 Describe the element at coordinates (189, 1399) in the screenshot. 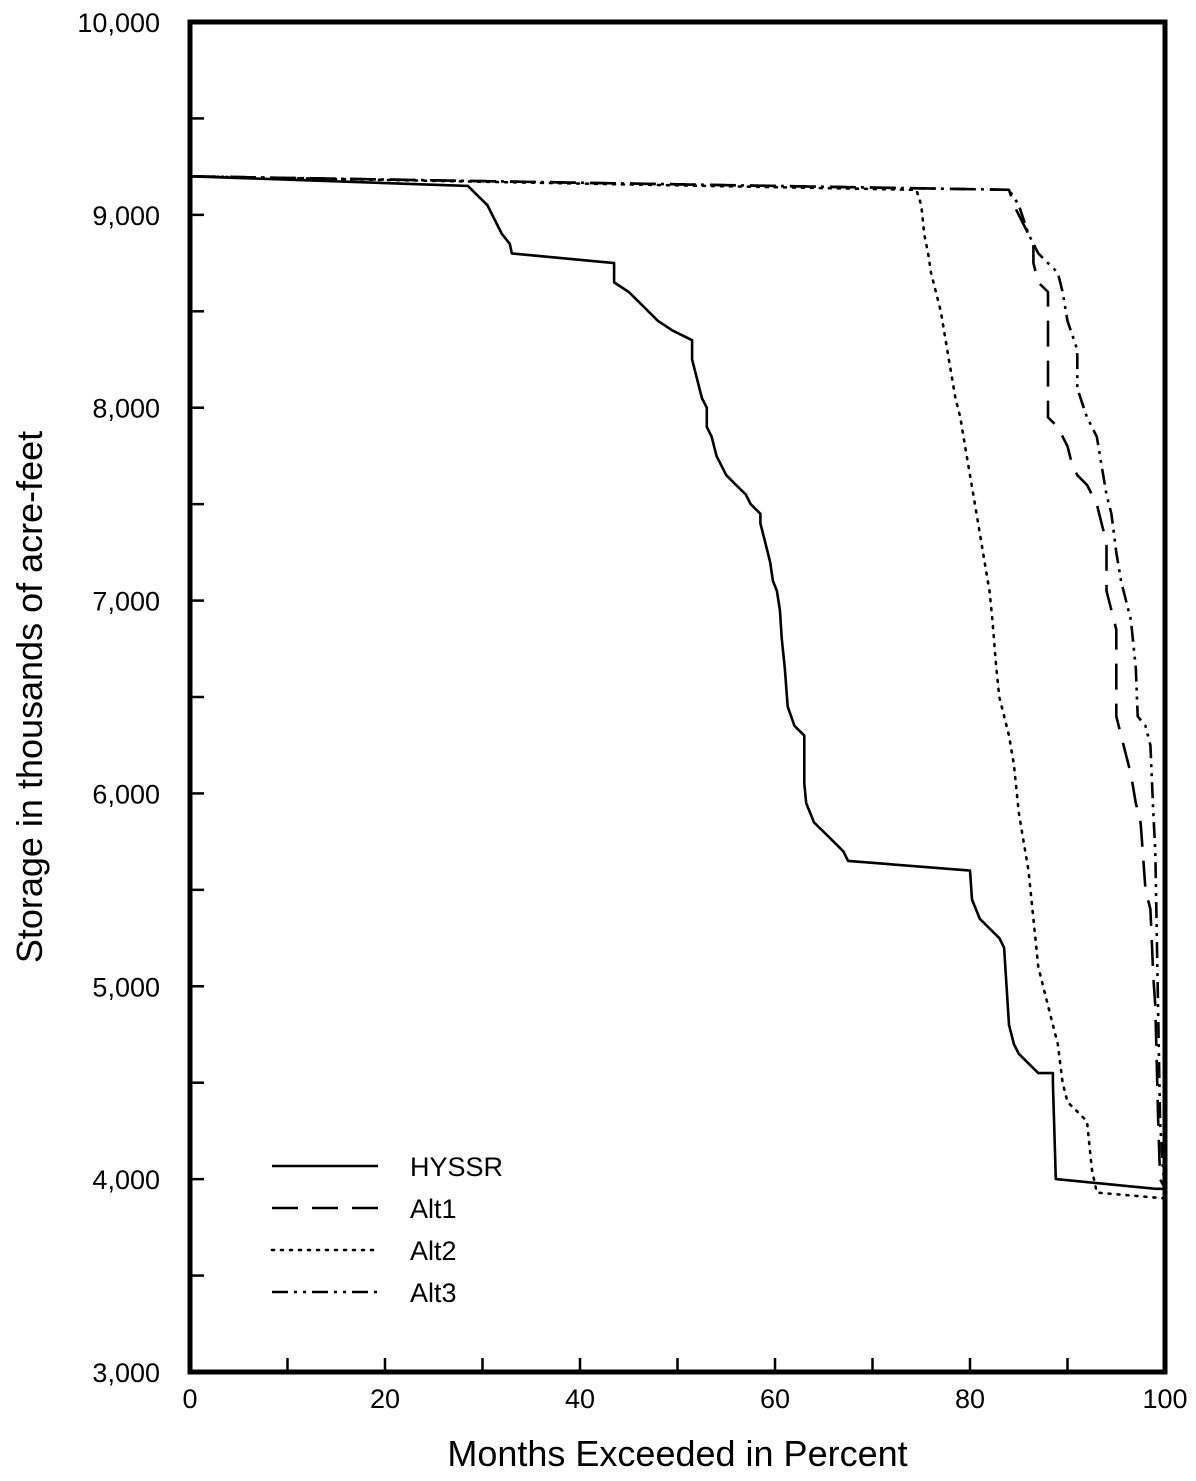

I see `x-tick-label: 0` at that location.